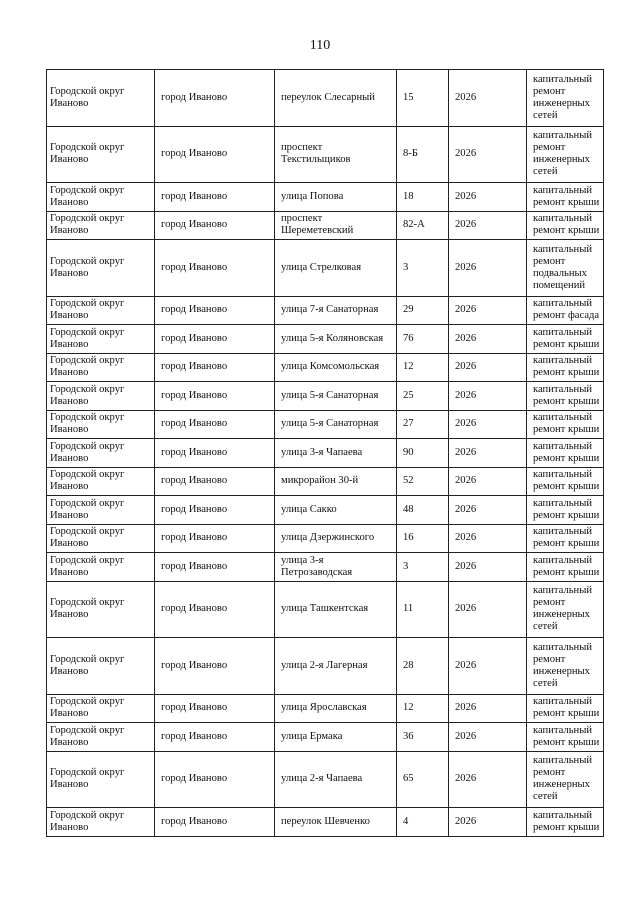  What do you see at coordinates (335, 154) in the screenshot?
I see `street-cell: проспект Текстильщиков` at bounding box center [335, 154].